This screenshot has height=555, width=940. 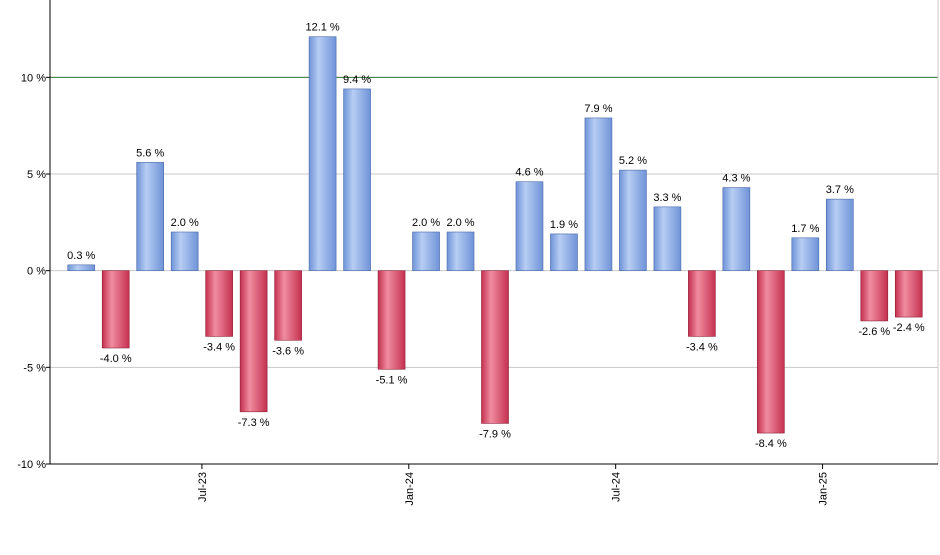 What do you see at coordinates (392, 380) in the screenshot?
I see `bar-data-label: -5.1 %` at bounding box center [392, 380].